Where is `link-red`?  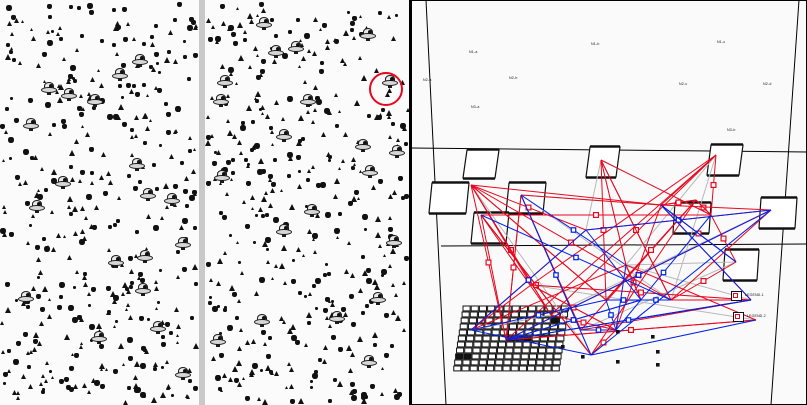
link-red is located at coordinates (548, 297).